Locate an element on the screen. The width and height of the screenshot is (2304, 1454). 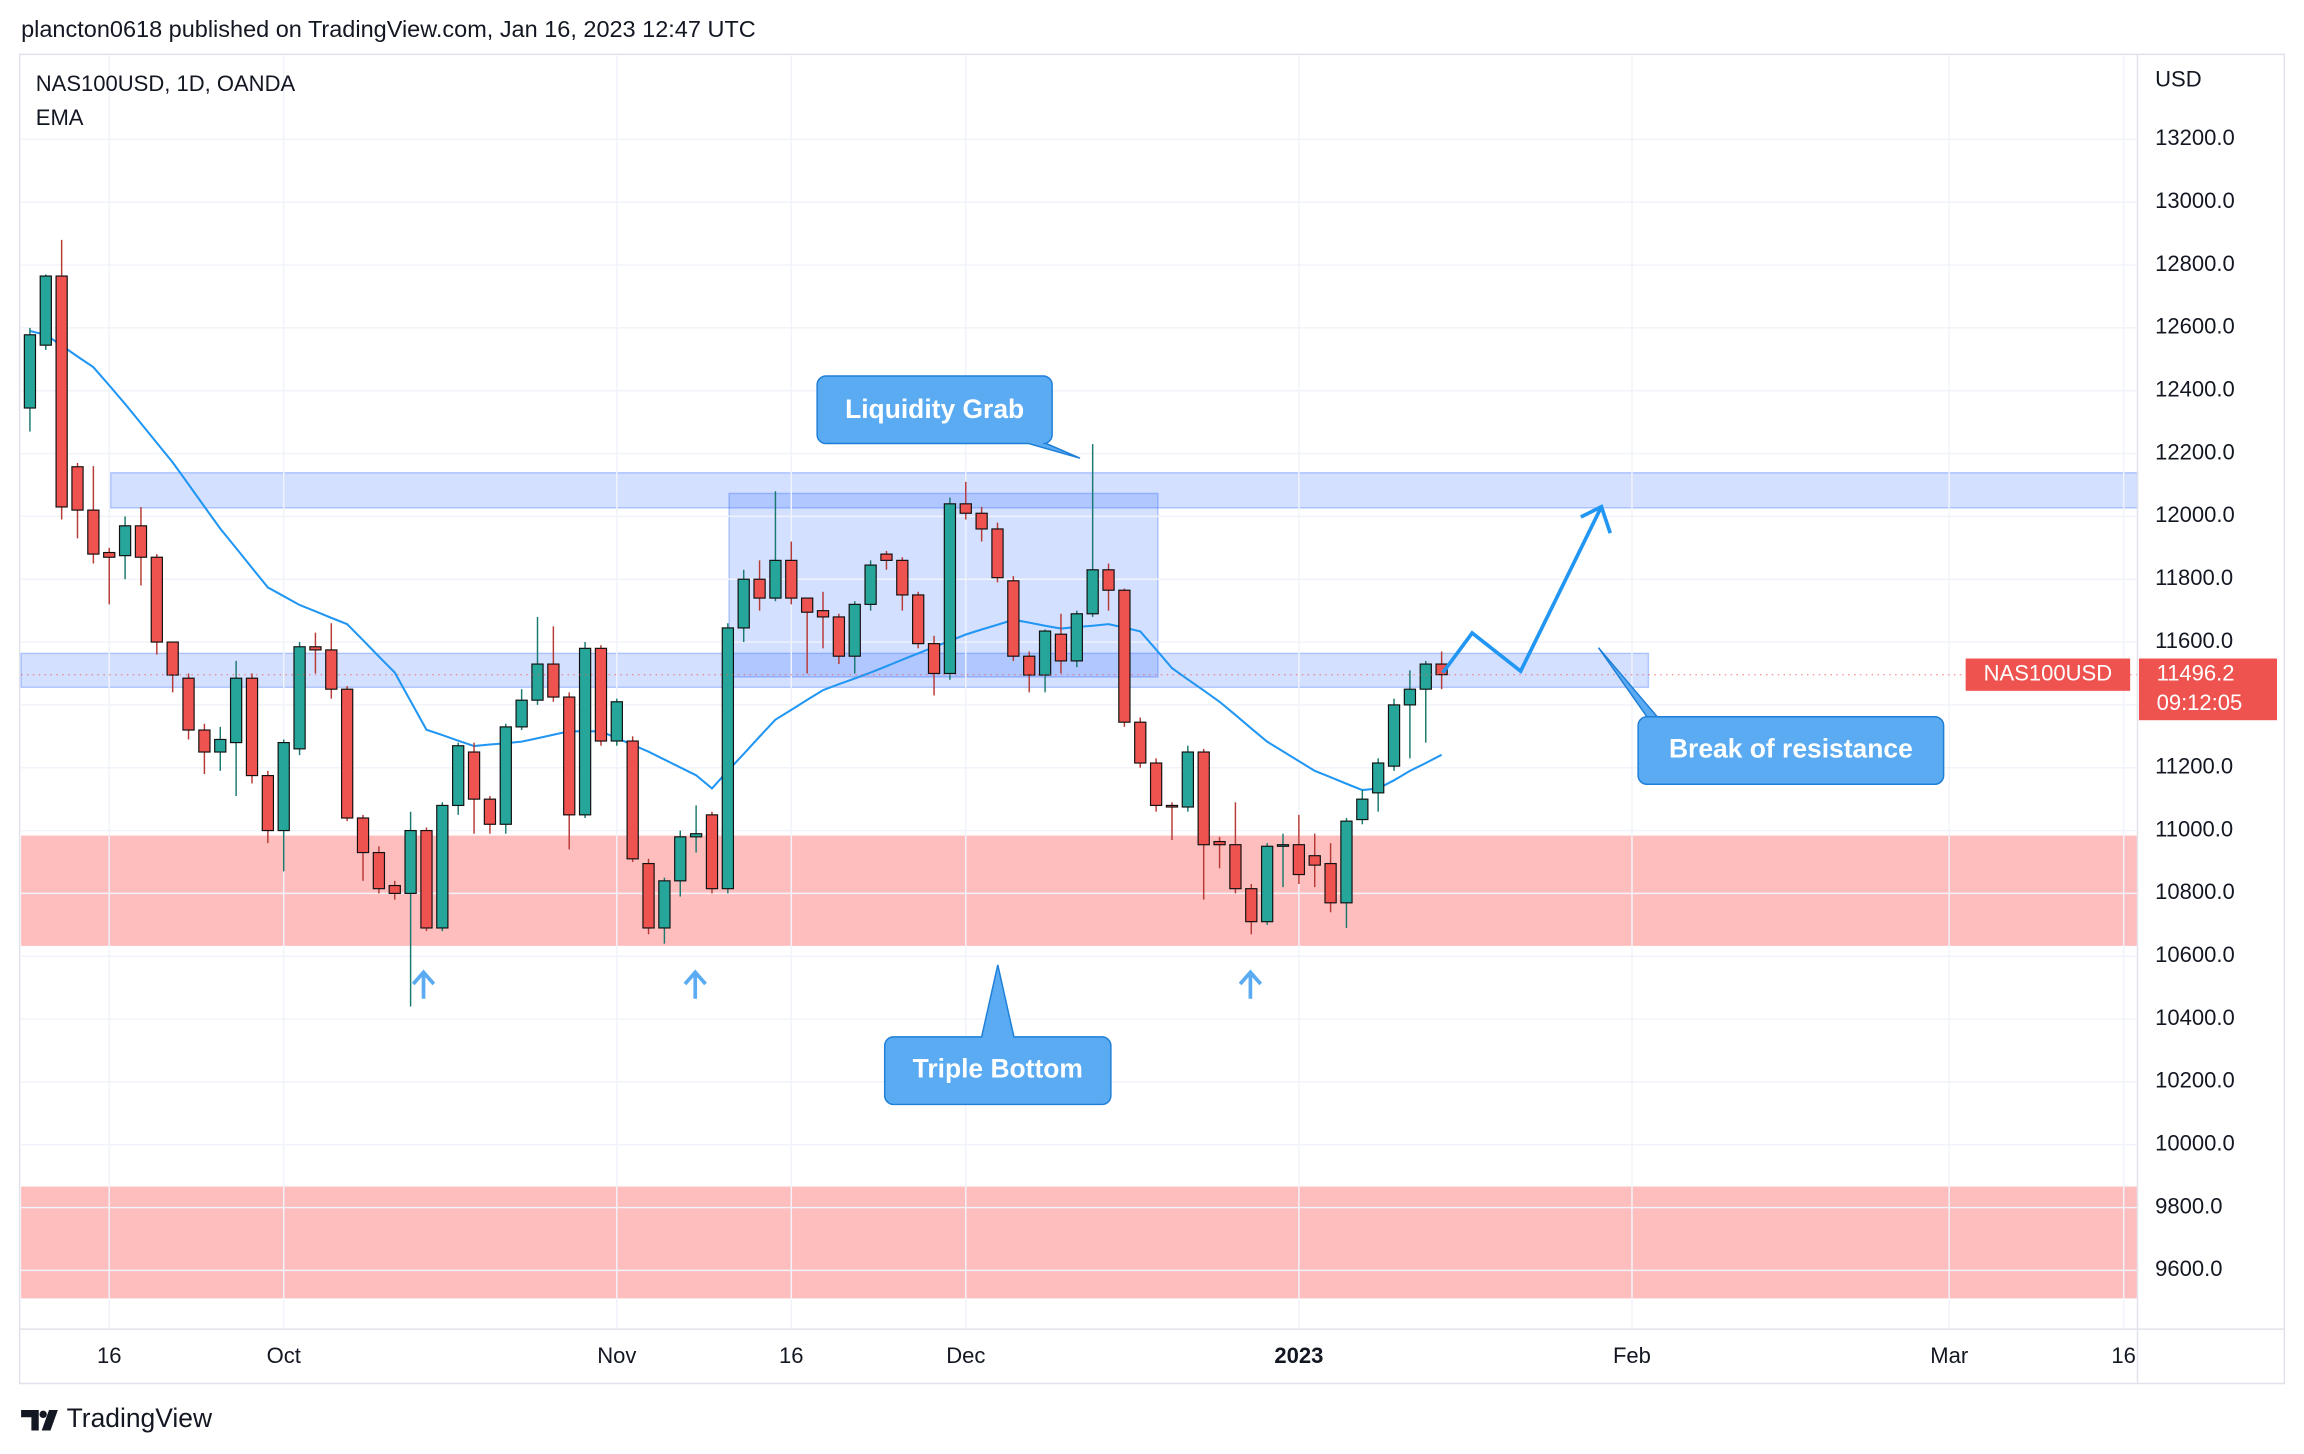
y-tick-label: 11000.0 is located at coordinates (2194, 828).